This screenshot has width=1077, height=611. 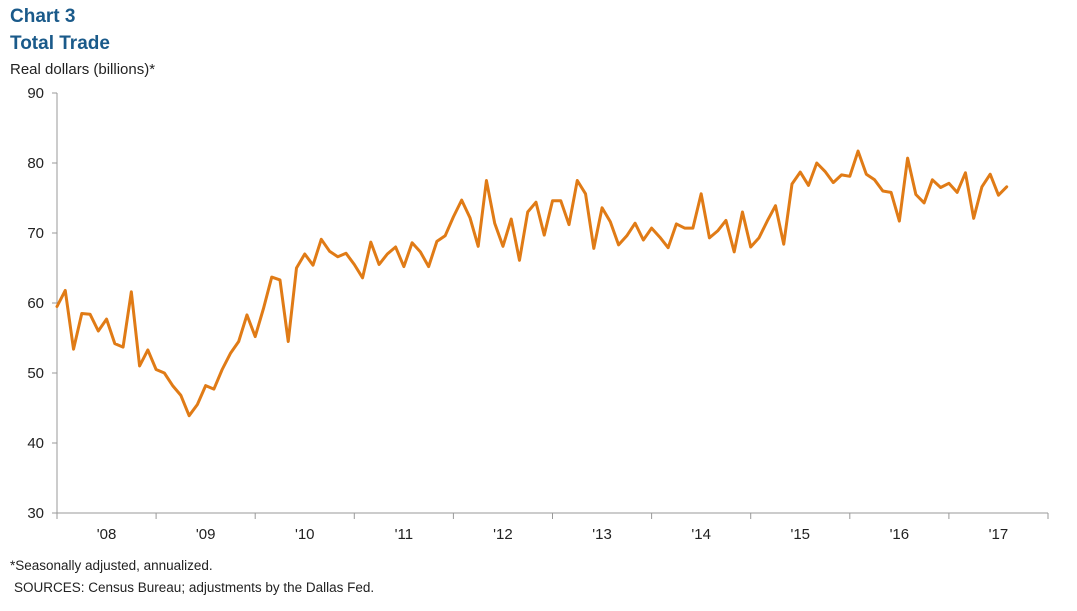 What do you see at coordinates (503, 534) in the screenshot?
I see `x-tick-label: '12` at bounding box center [503, 534].